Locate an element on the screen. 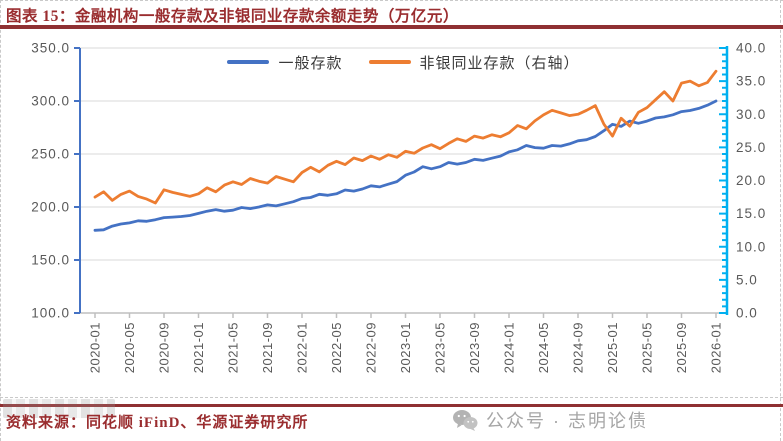  chart-legend: 一般存款 非银同业存款（右轴） is located at coordinates (403, 62).